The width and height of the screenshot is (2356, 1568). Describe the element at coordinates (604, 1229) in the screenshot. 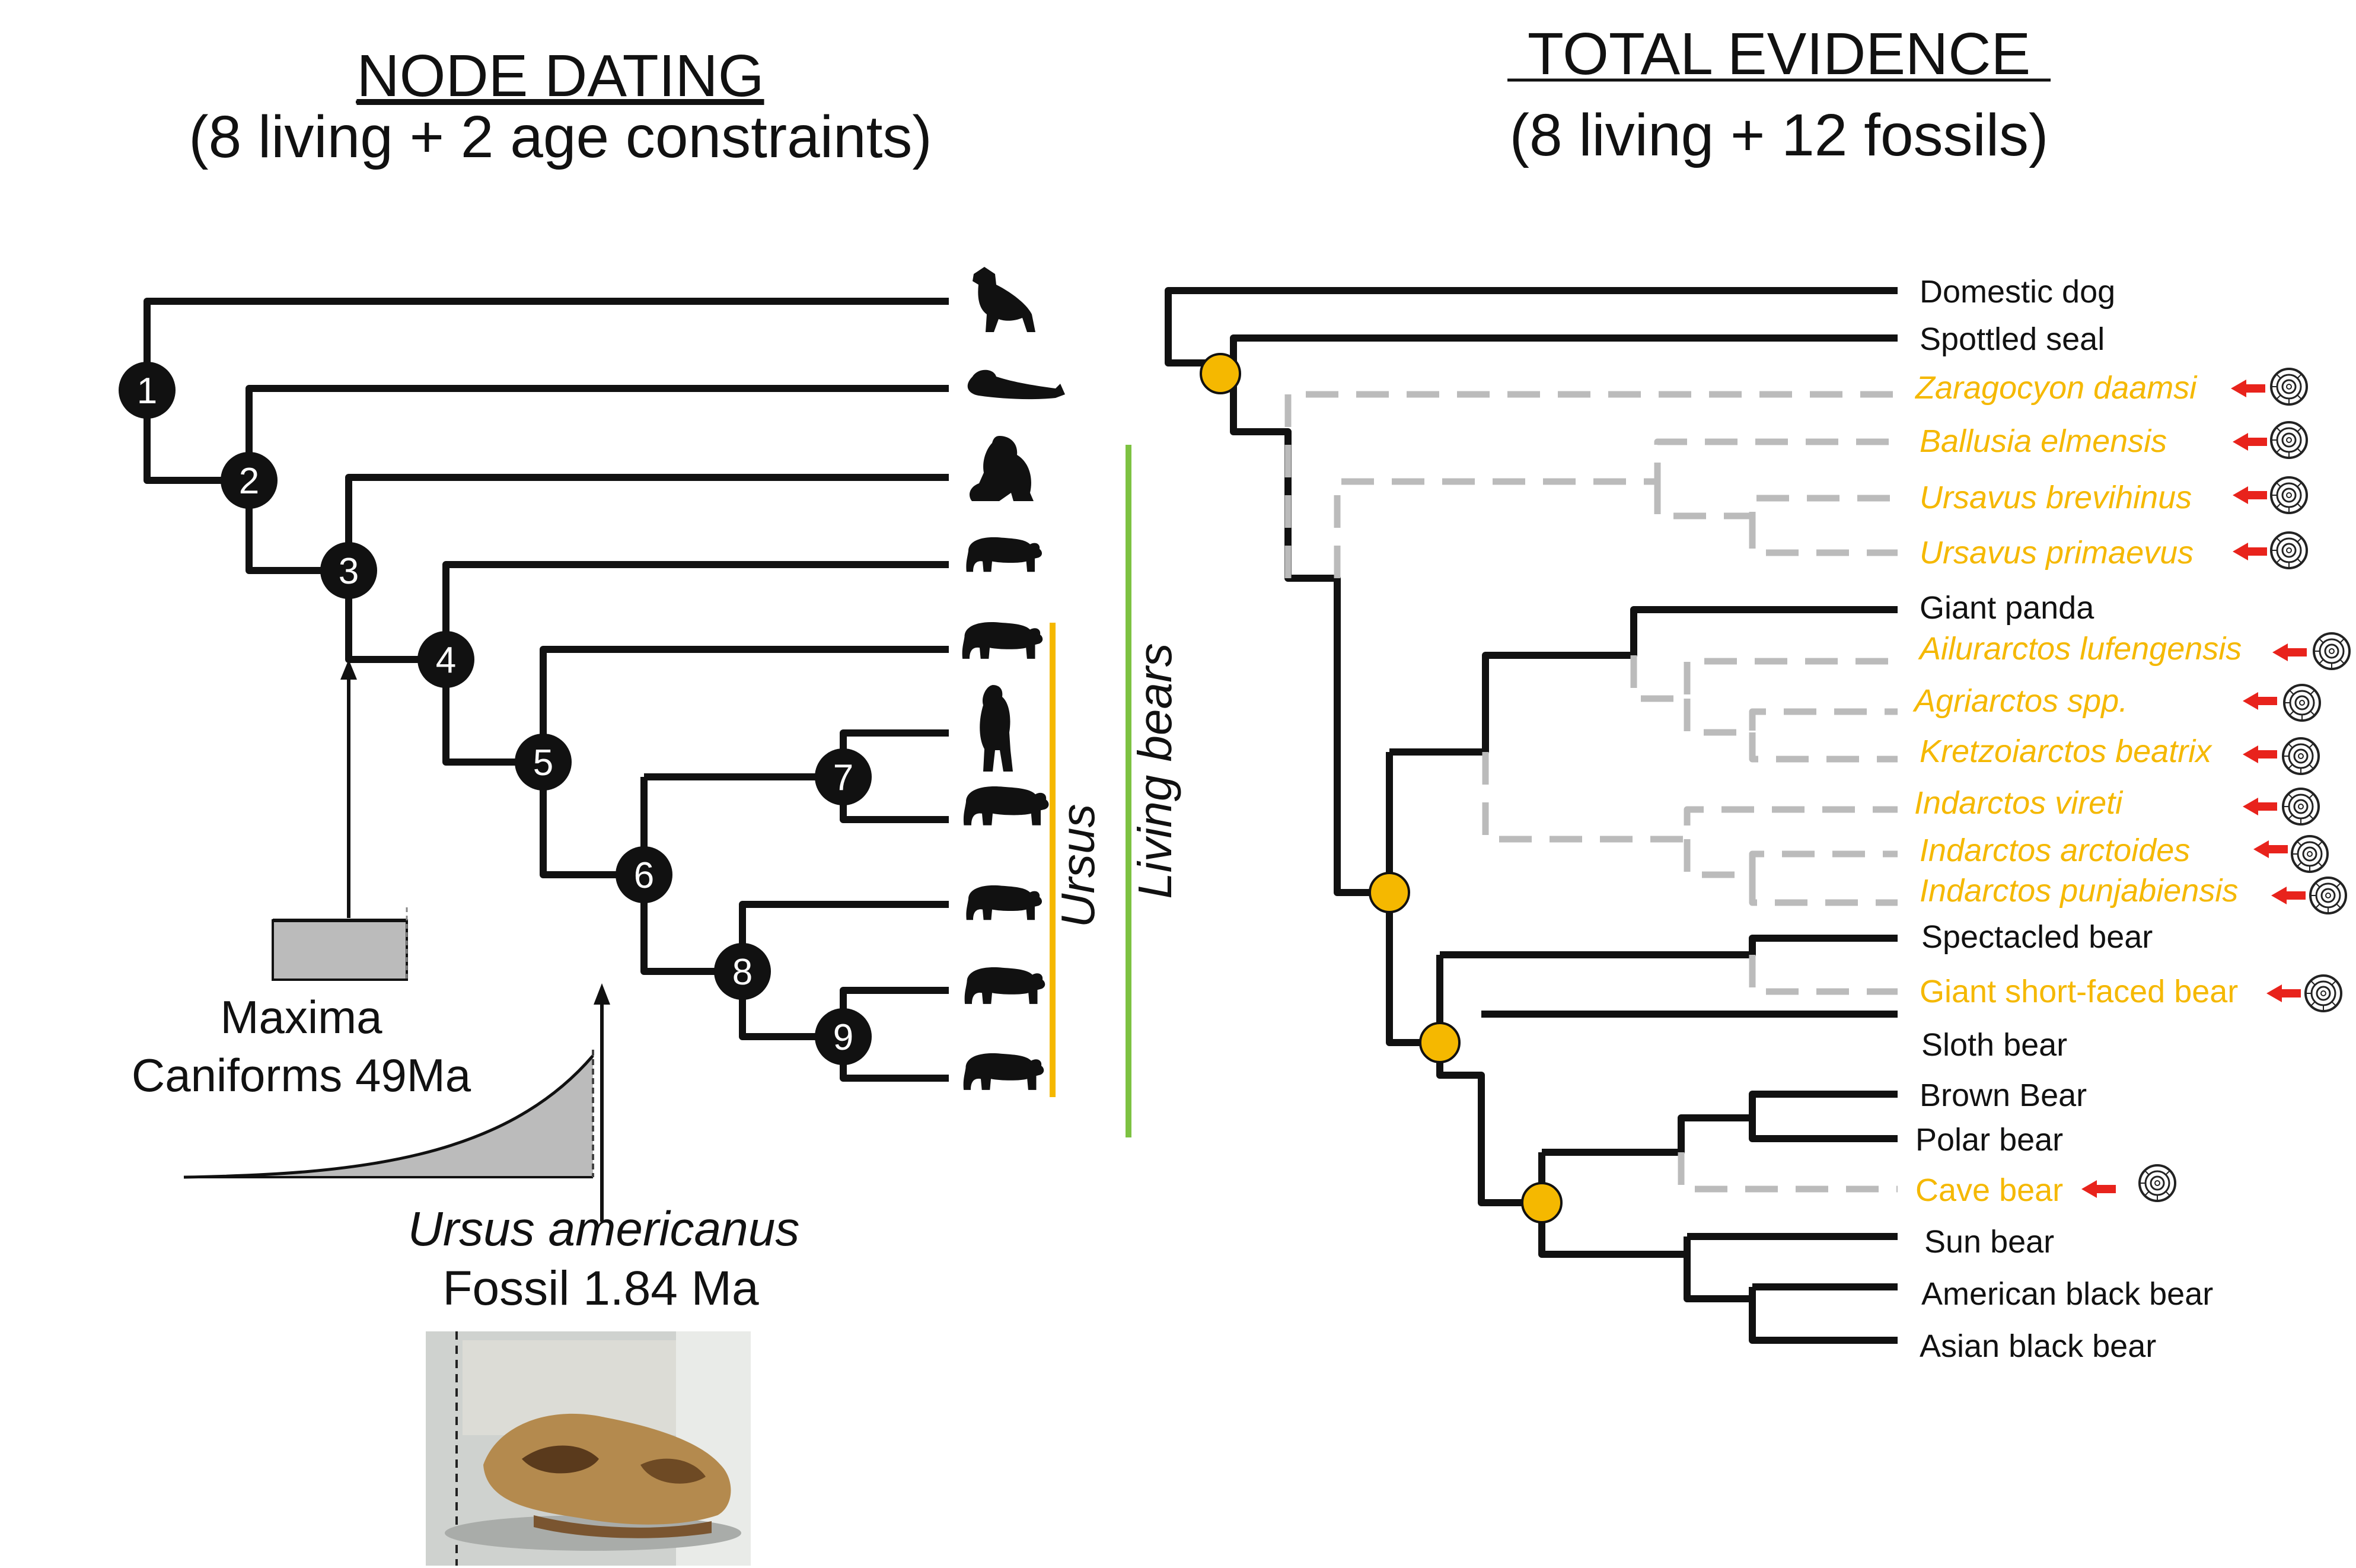

I see `fossil-species-name: Ursus americanus` at that location.